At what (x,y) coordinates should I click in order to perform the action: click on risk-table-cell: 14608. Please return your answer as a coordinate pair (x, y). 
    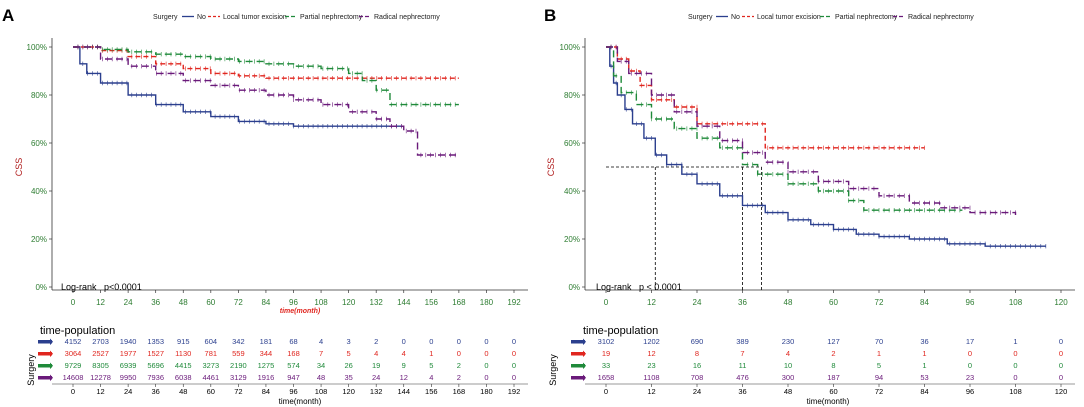
    Looking at the image, I should click on (73, 377).